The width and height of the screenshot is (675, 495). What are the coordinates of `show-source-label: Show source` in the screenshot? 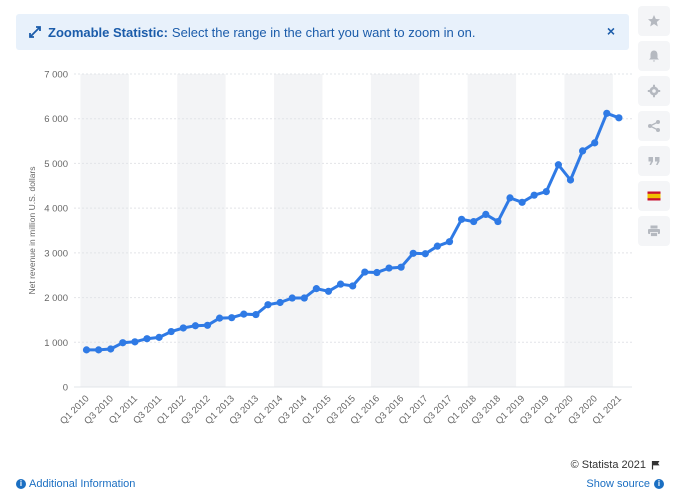 It's located at (618, 484).